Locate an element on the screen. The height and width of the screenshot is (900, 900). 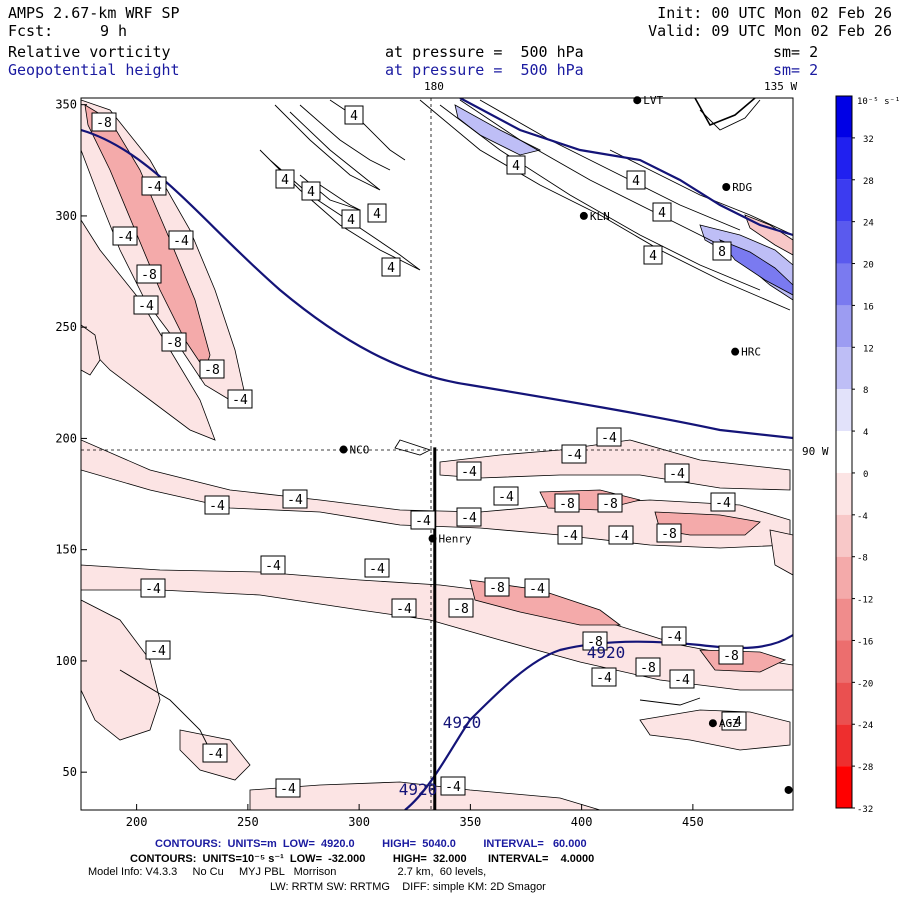
x-axis-ticks: 200 250 300 350 400 450 is located at coordinates (415, 816).